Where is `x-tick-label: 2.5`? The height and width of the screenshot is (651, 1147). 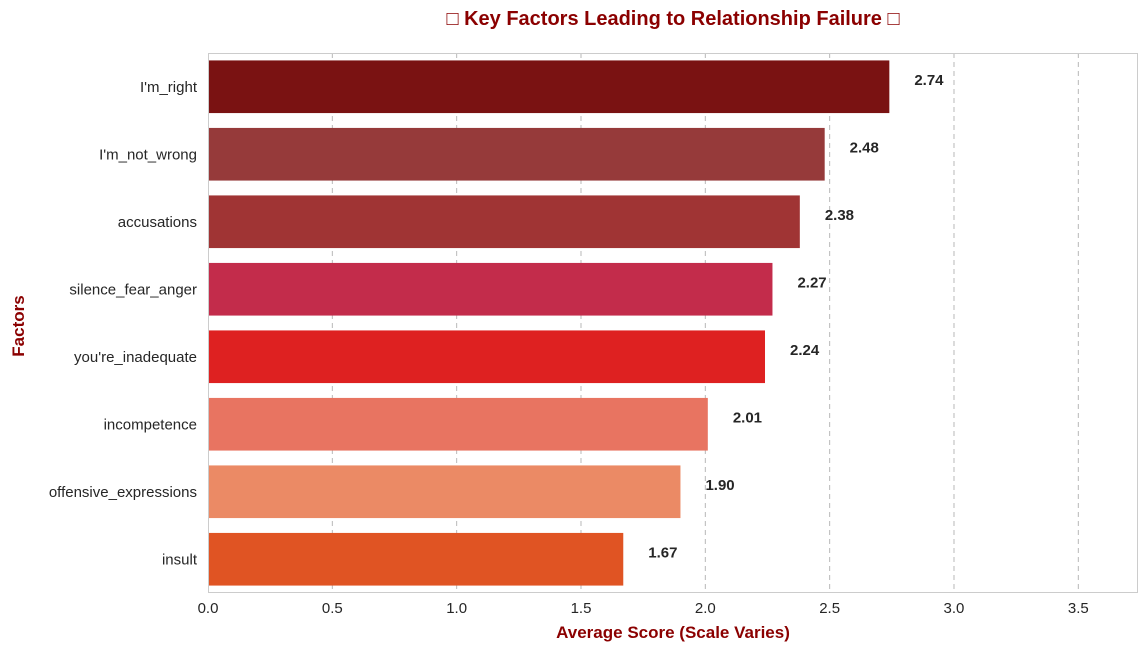 x-tick-label: 2.5 is located at coordinates (829, 608).